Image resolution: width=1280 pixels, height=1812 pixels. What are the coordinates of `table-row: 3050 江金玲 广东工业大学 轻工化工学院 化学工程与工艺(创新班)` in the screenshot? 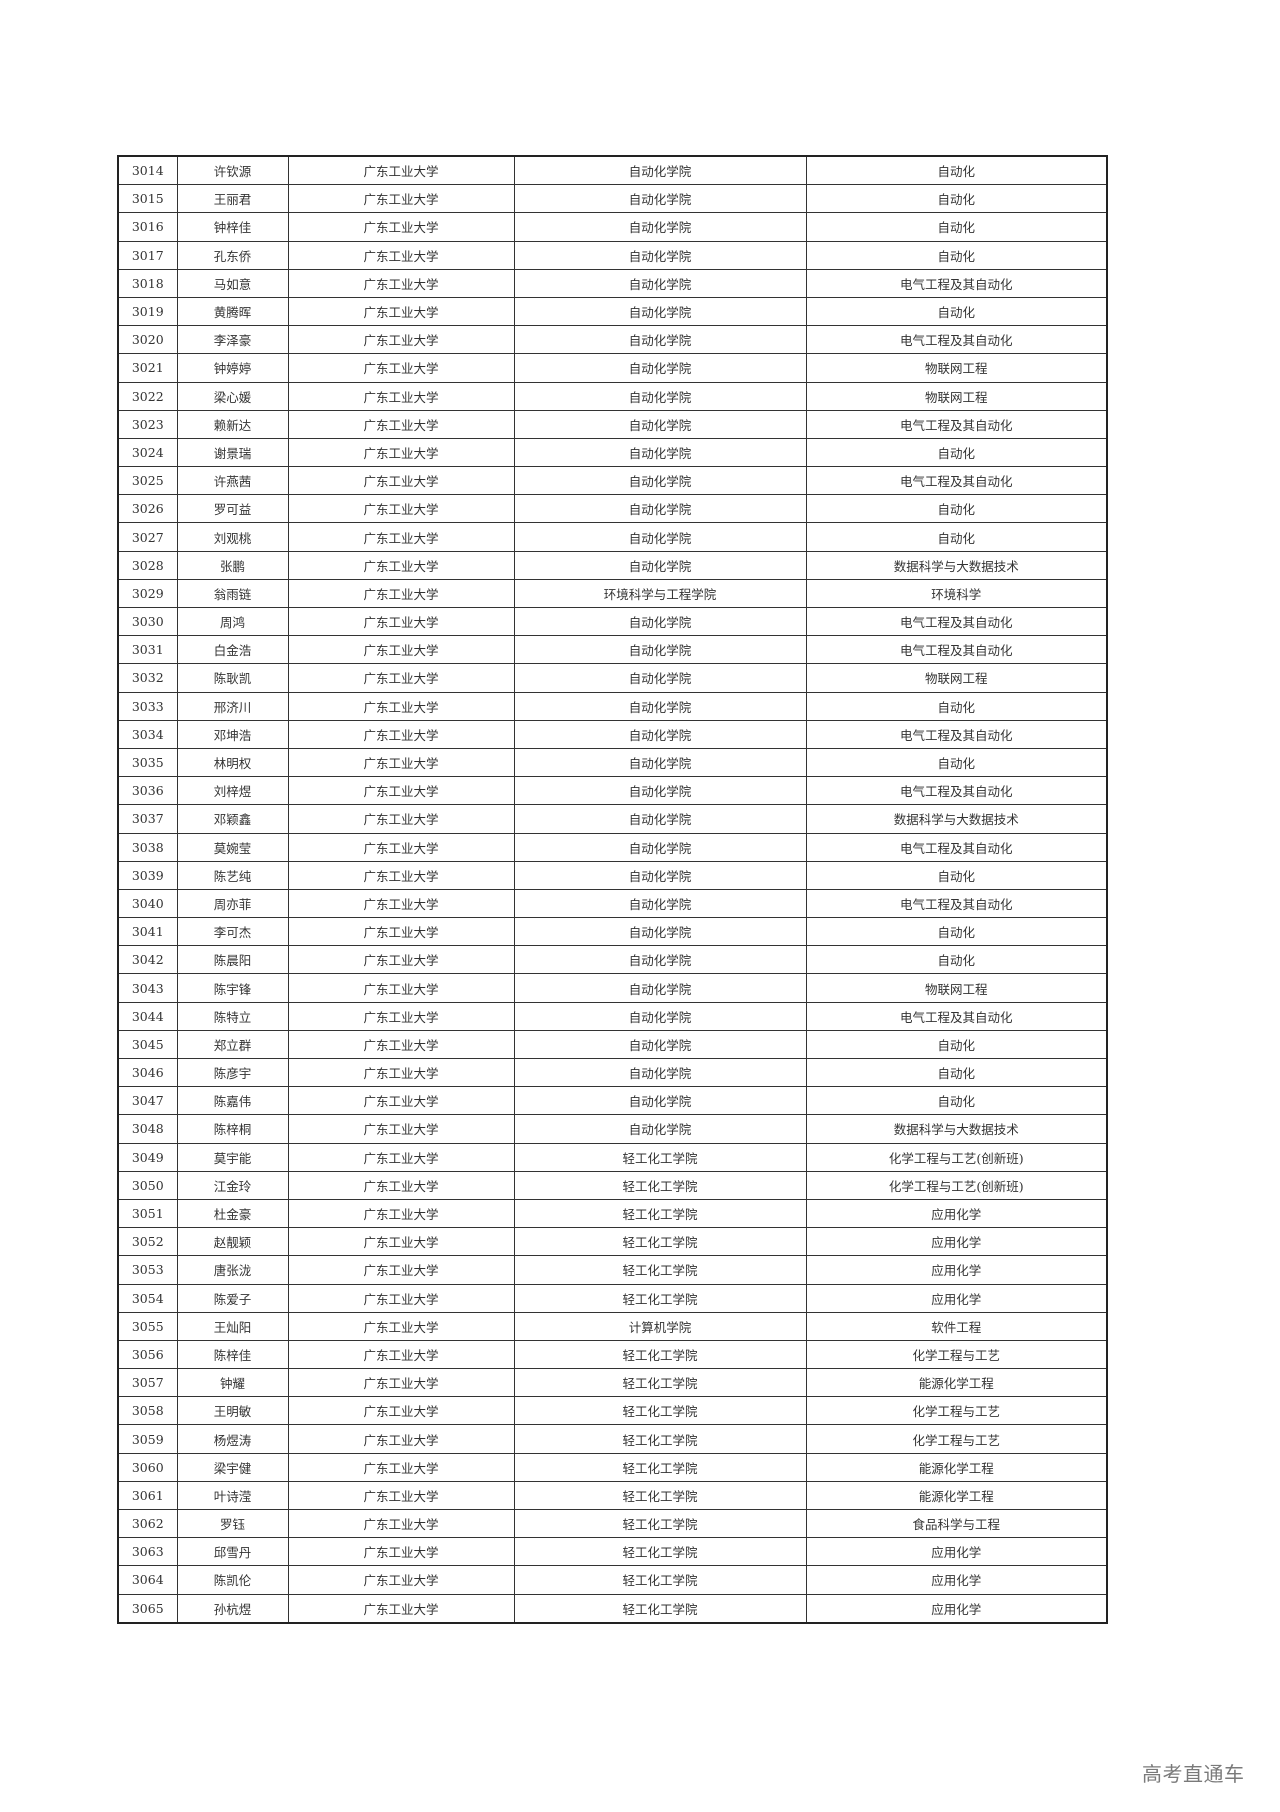 It's located at (612, 1185).